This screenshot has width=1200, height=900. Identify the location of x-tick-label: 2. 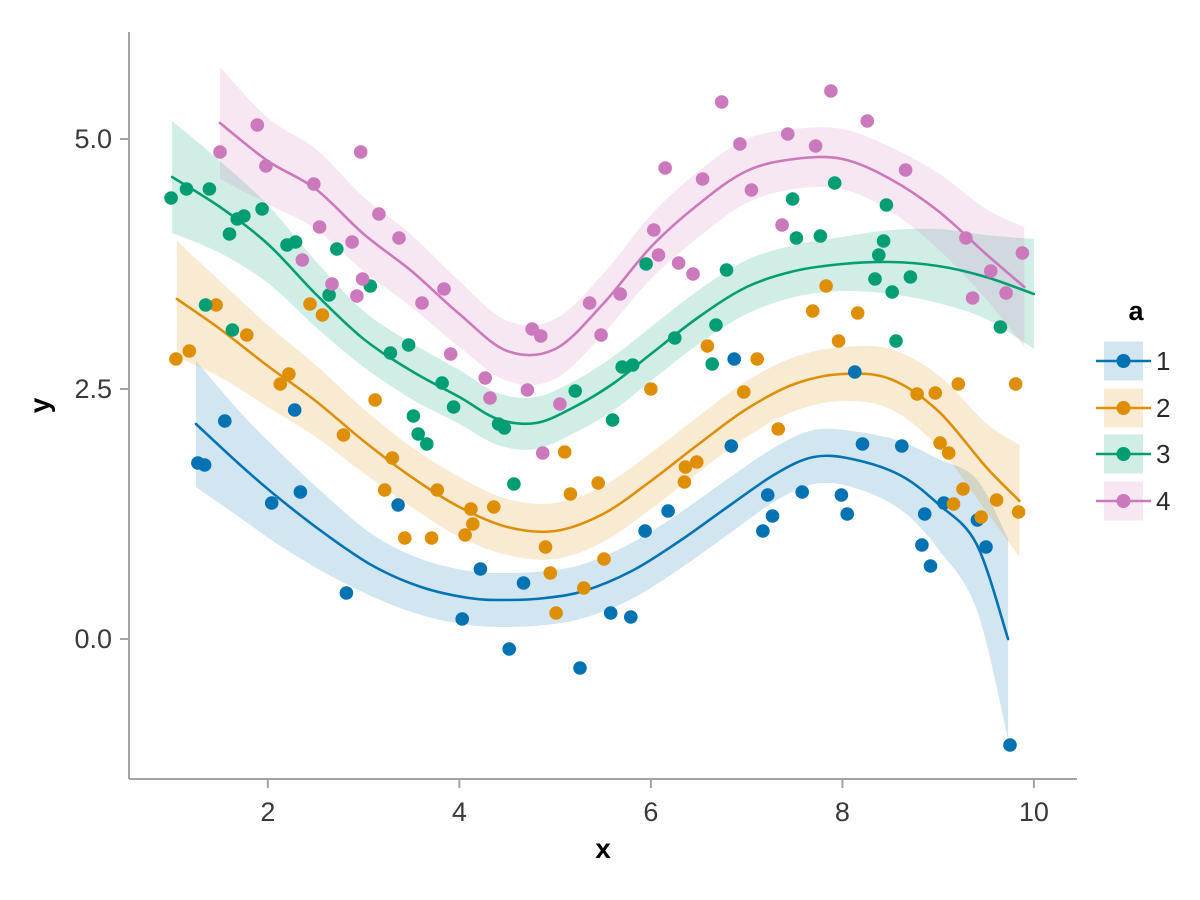
(267, 812).